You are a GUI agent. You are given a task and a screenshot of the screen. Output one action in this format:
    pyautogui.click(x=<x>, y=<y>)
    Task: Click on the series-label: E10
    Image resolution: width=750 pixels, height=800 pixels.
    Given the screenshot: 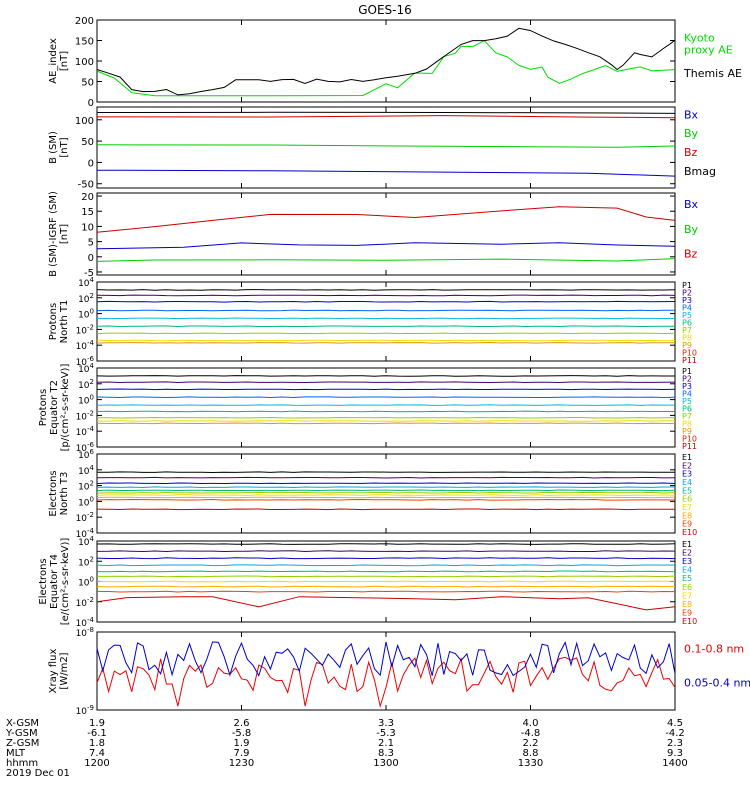 What is the action you would take?
    pyautogui.click(x=689, y=621)
    